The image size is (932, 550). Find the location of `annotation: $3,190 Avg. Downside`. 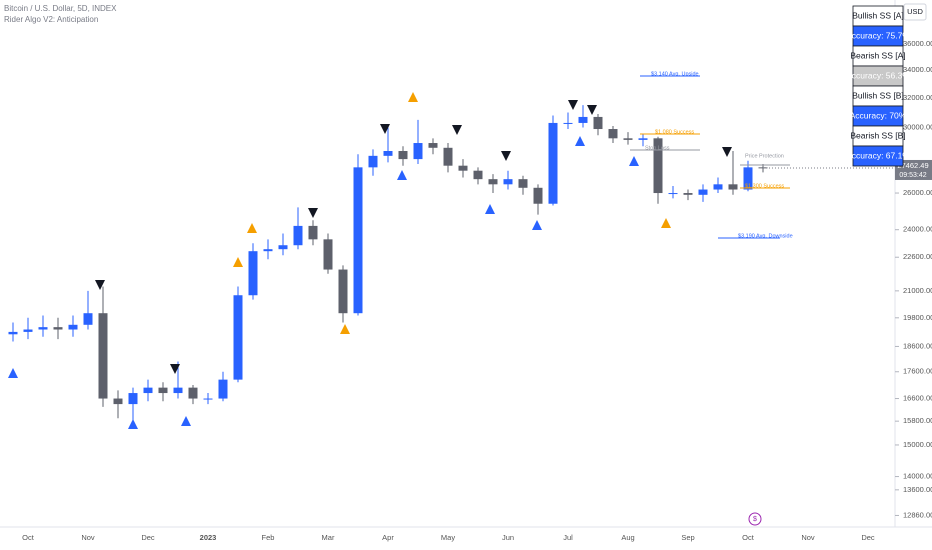

annotation: $3,190 Avg. Downside is located at coordinates (765, 236).